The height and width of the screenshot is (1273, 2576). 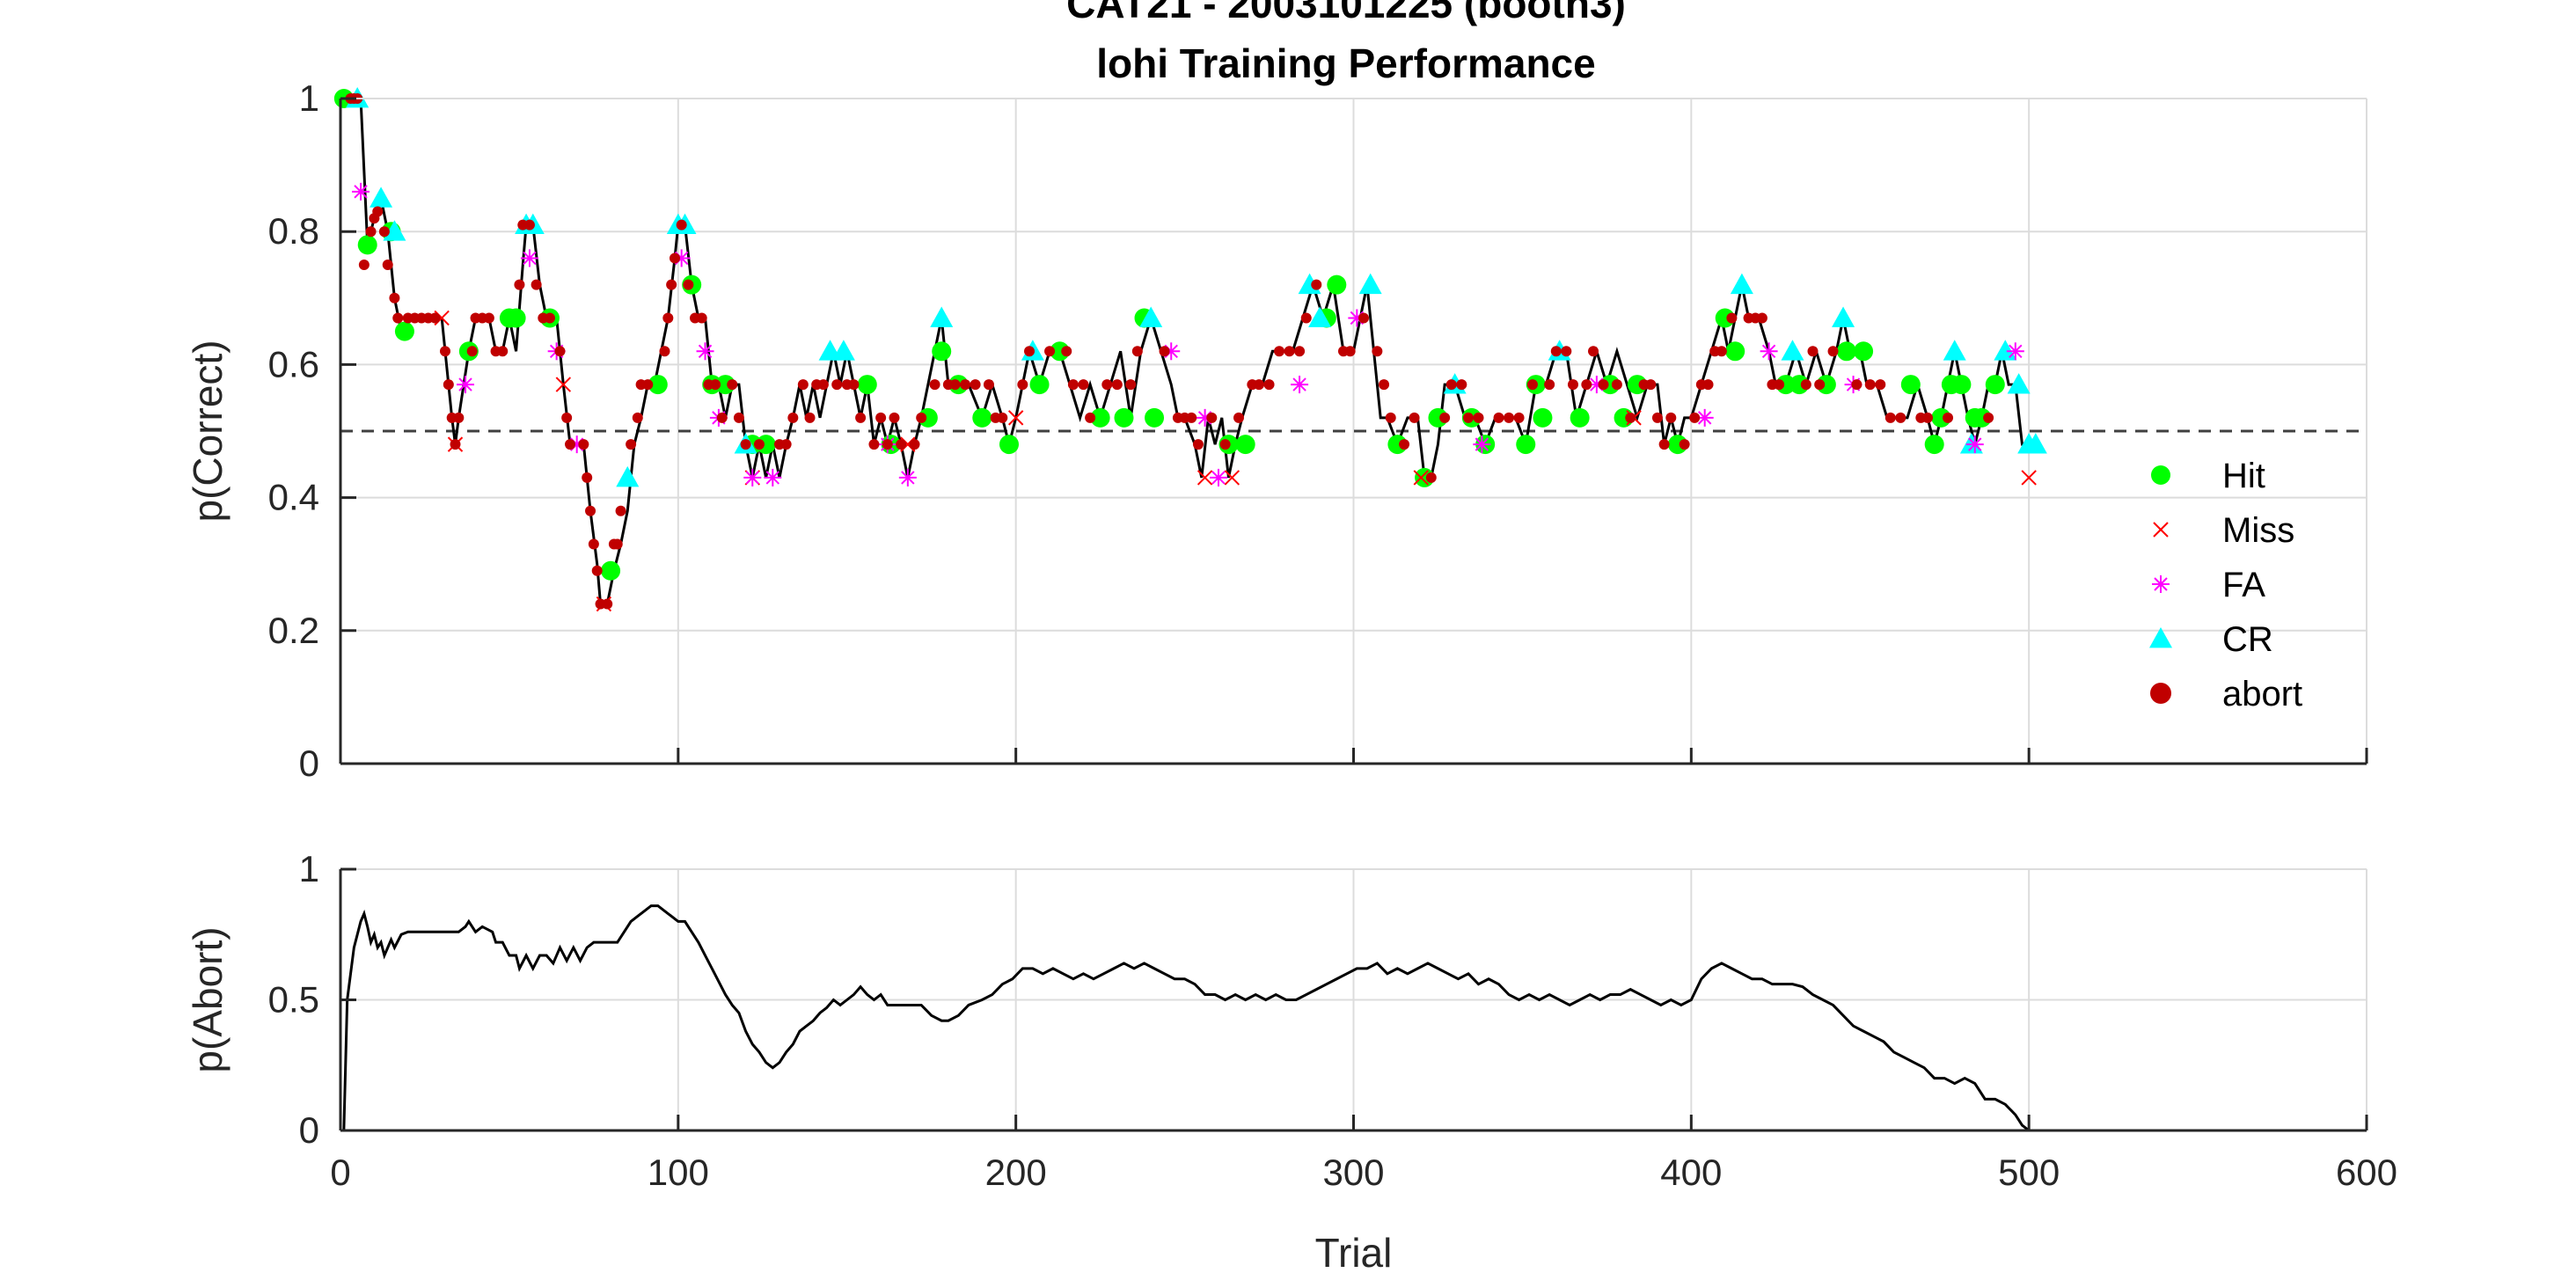 What do you see at coordinates (1691, 1172) in the screenshot?
I see `x-tick-label: 400` at bounding box center [1691, 1172].